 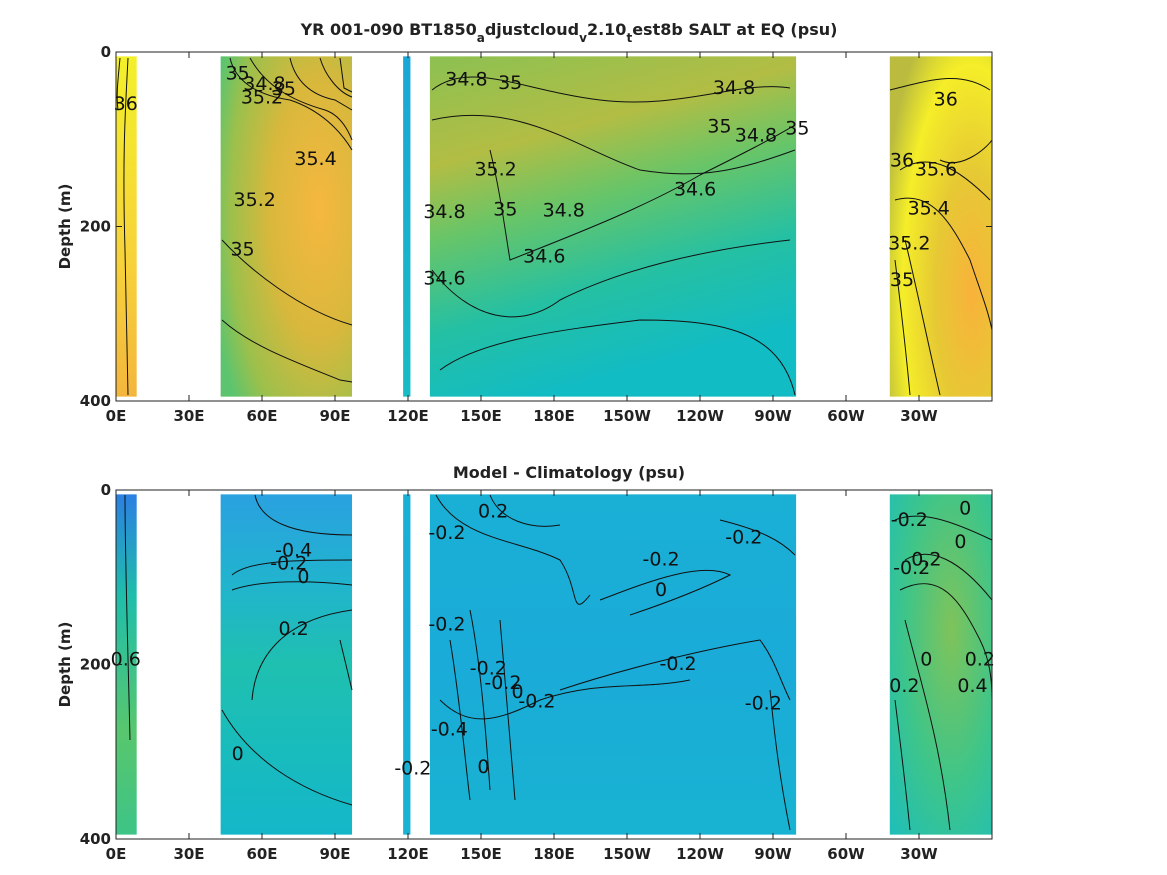 I want to click on y-tick-label: 0, so click(x=106, y=52).